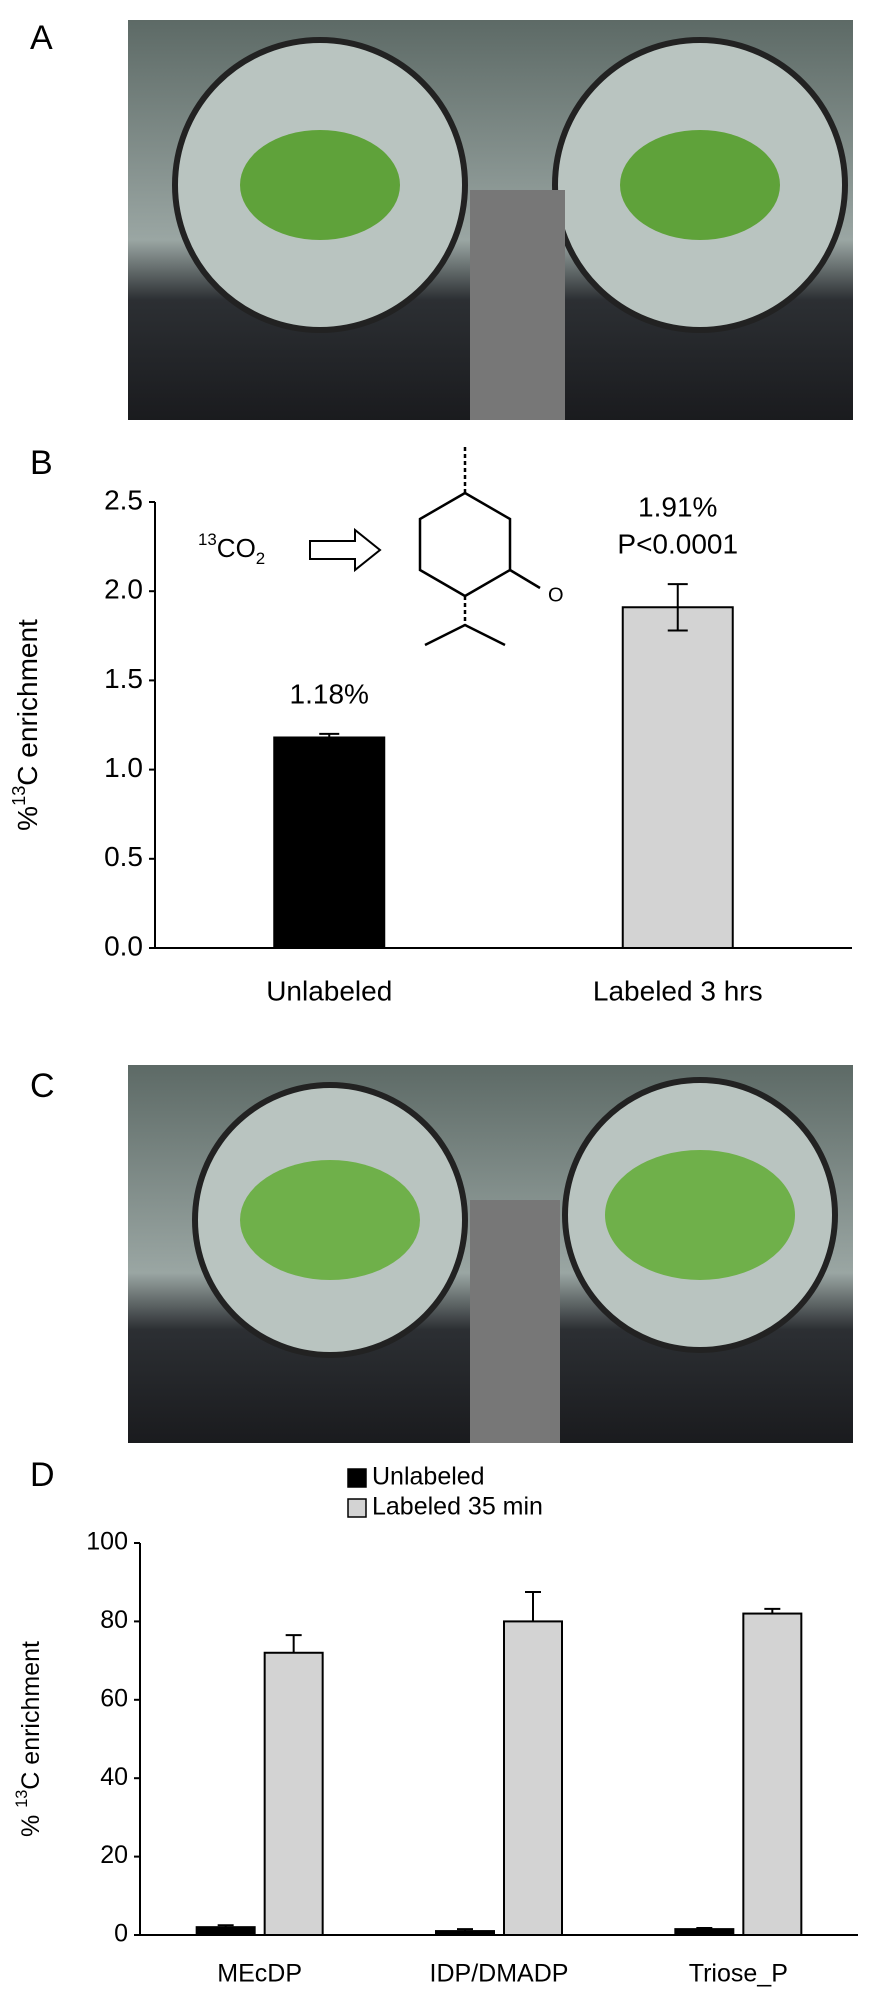 Image resolution: width=873 pixels, height=1995 pixels. I want to click on annotation: P<0.0001, so click(677, 543).